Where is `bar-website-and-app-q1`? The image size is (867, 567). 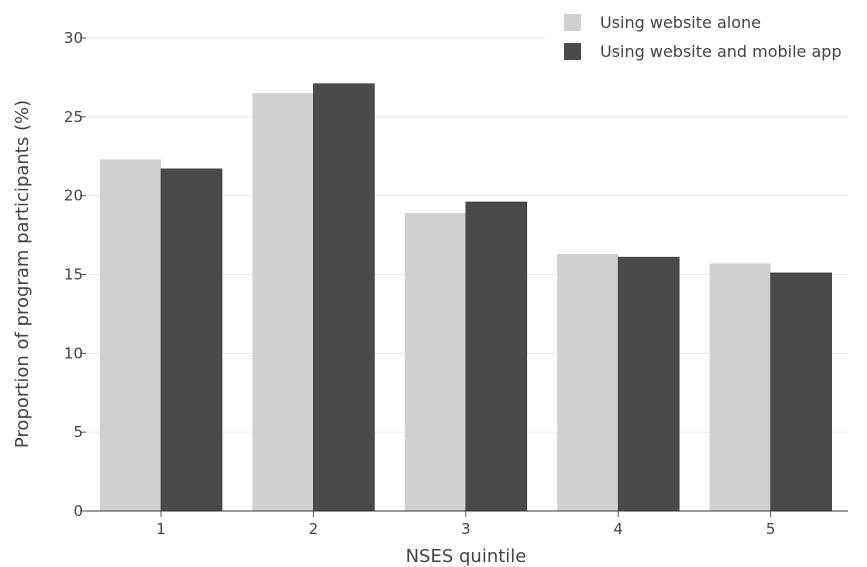
bar-website-and-app-q1 is located at coordinates (191, 340).